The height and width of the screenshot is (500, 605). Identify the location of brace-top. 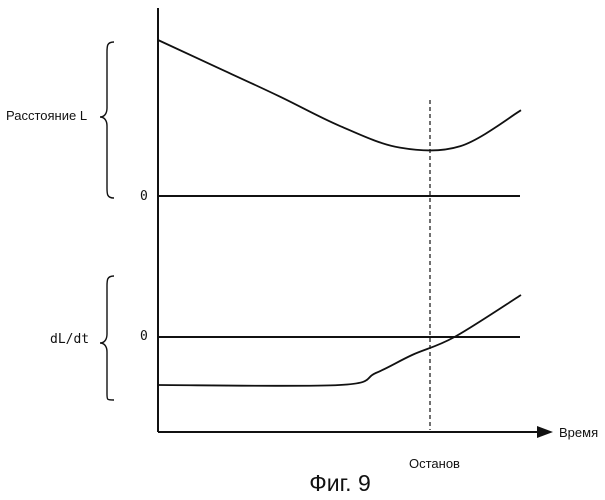
(107, 120).